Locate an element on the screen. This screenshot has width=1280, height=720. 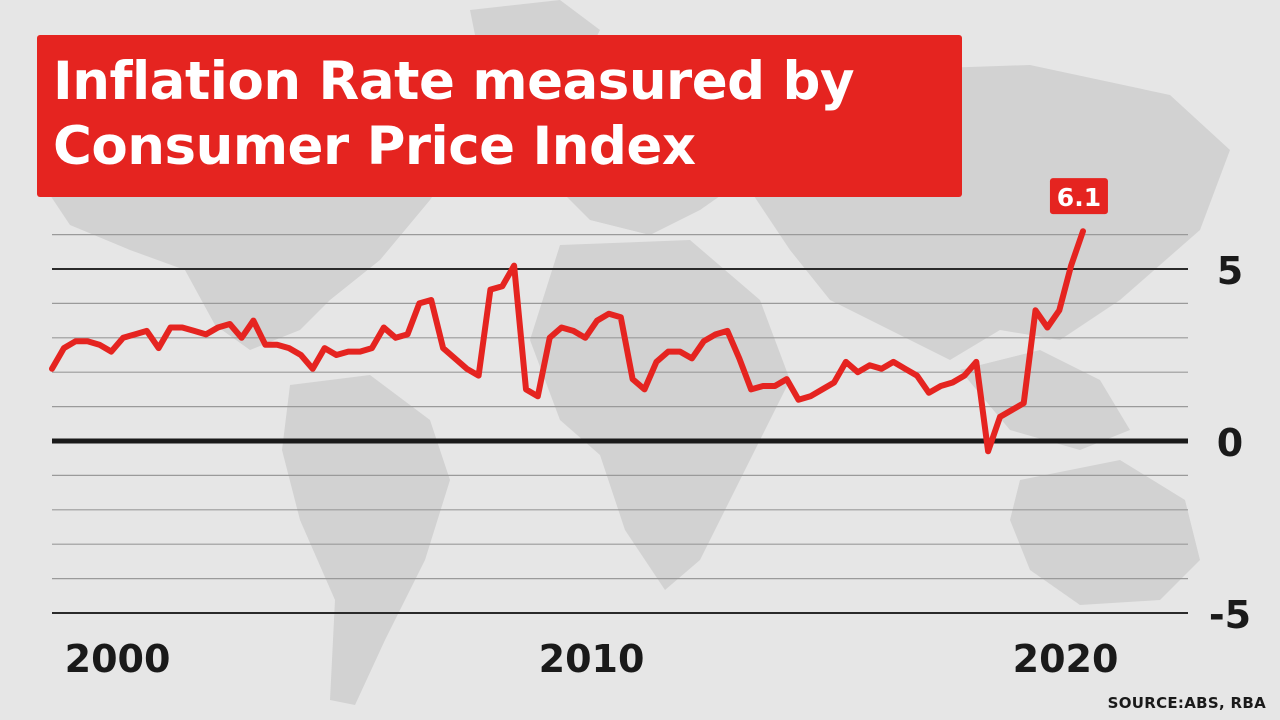
chart-callout: 6.1 is located at coordinates (1078, 196).